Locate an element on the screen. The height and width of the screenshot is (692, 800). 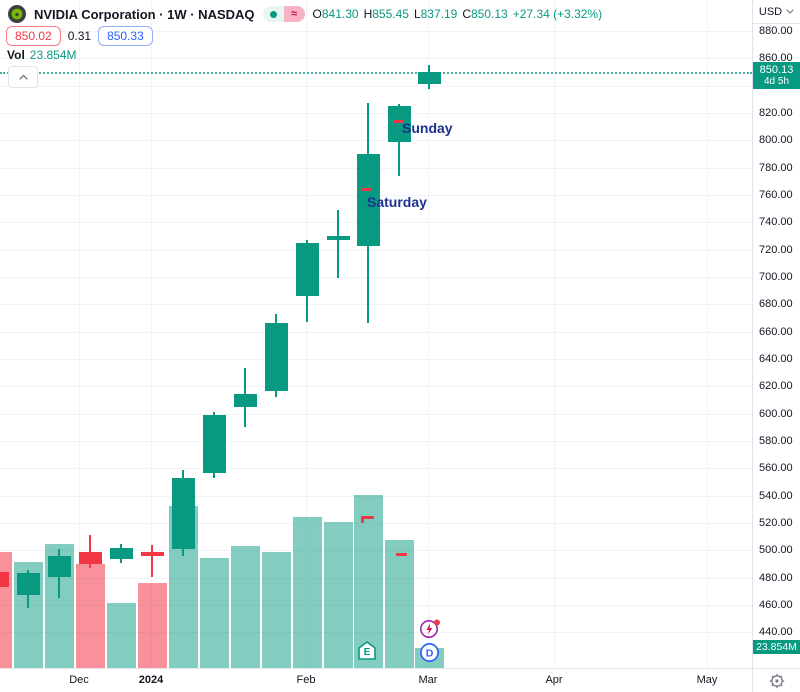
last-price-value: 850.13 is located at coordinates (776, 70).